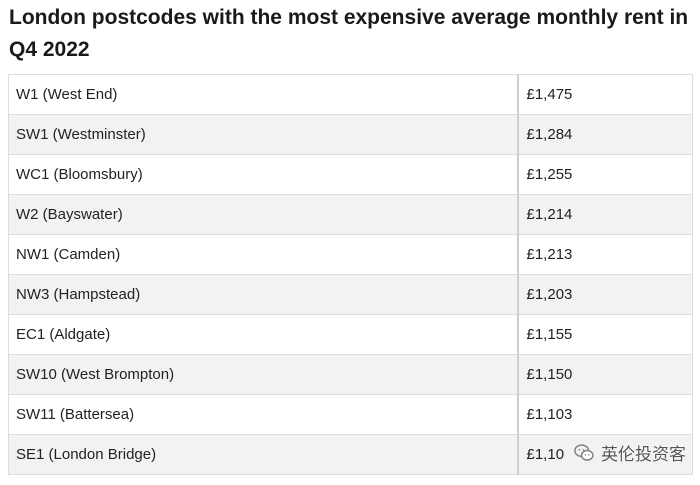 The image size is (700, 485). What do you see at coordinates (604, 374) in the screenshot?
I see `rent-cell: £1,150` at bounding box center [604, 374].